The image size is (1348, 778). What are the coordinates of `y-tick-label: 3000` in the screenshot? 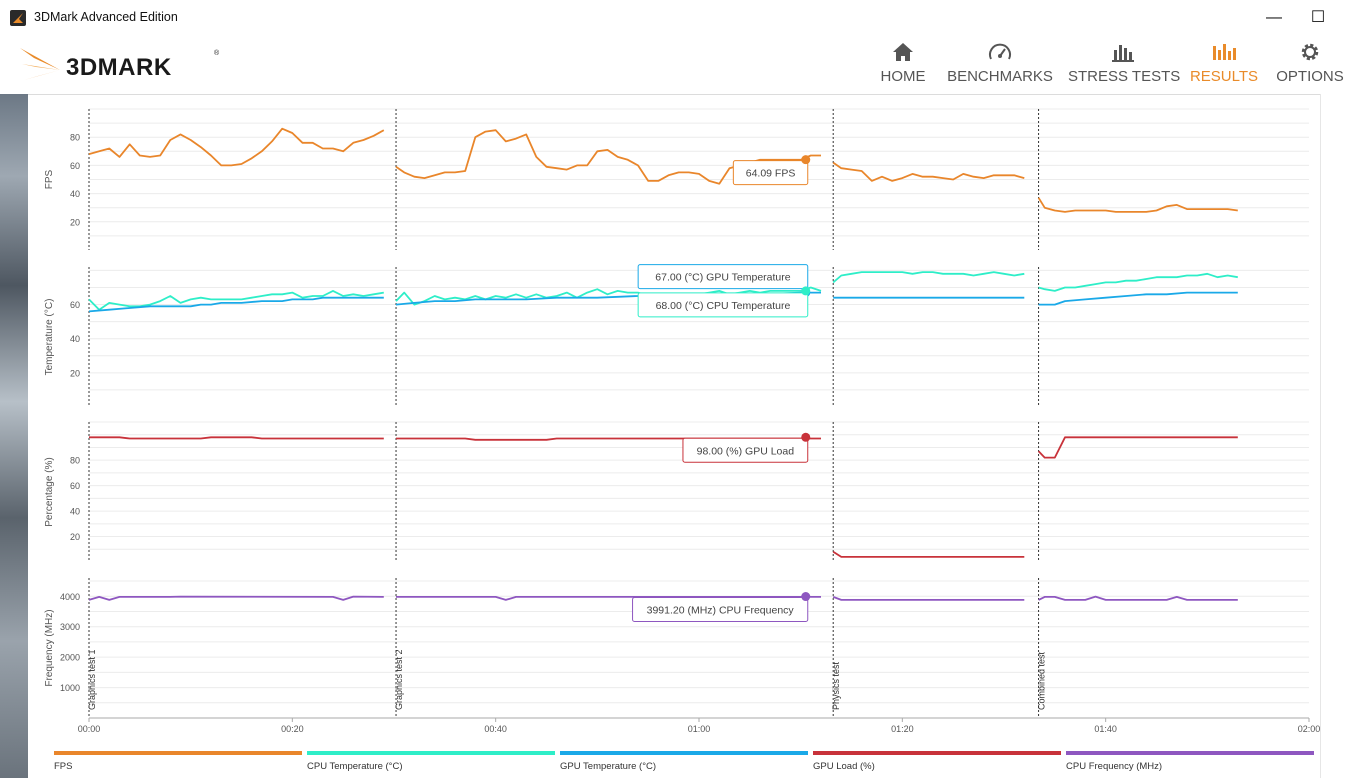 It's located at (70, 627).